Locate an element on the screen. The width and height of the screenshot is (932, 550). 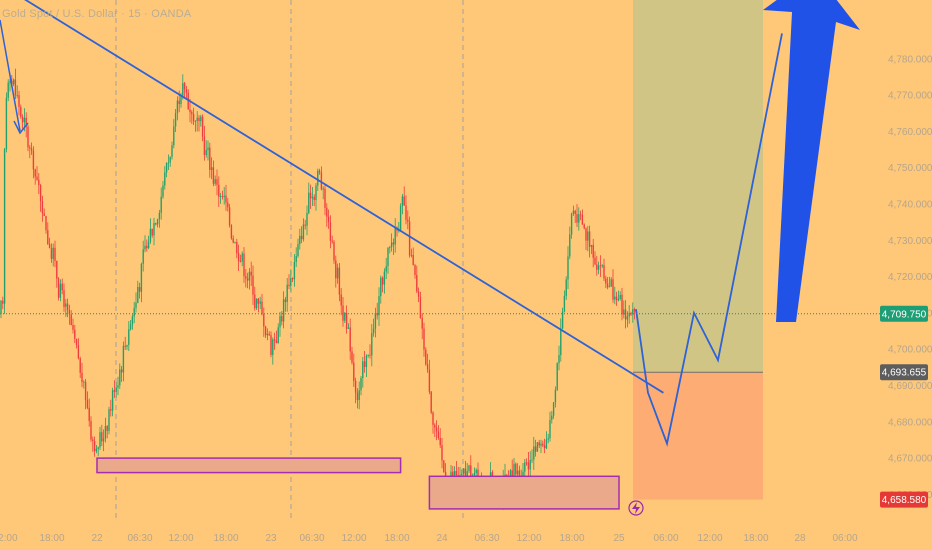
price-tick-label: 4,700.000 is located at coordinates (910, 350).